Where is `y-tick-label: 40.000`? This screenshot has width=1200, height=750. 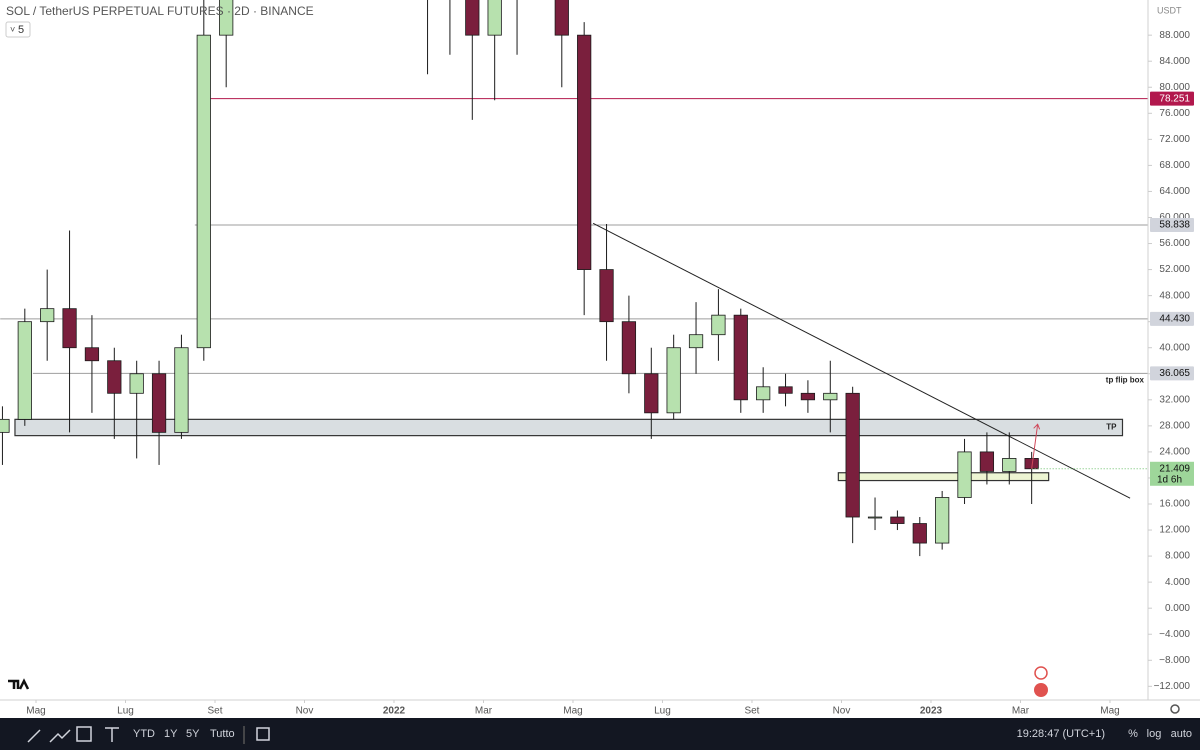 y-tick-label: 40.000 is located at coordinates (1174, 347).